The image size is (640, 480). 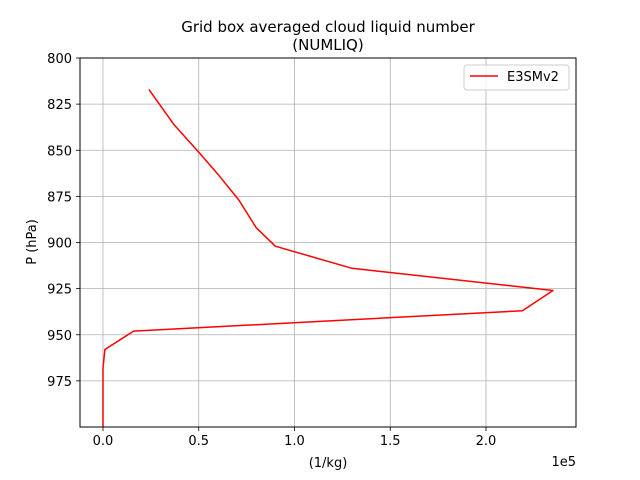 What do you see at coordinates (59, 197) in the screenshot?
I see `y-tick-label: 875` at bounding box center [59, 197].